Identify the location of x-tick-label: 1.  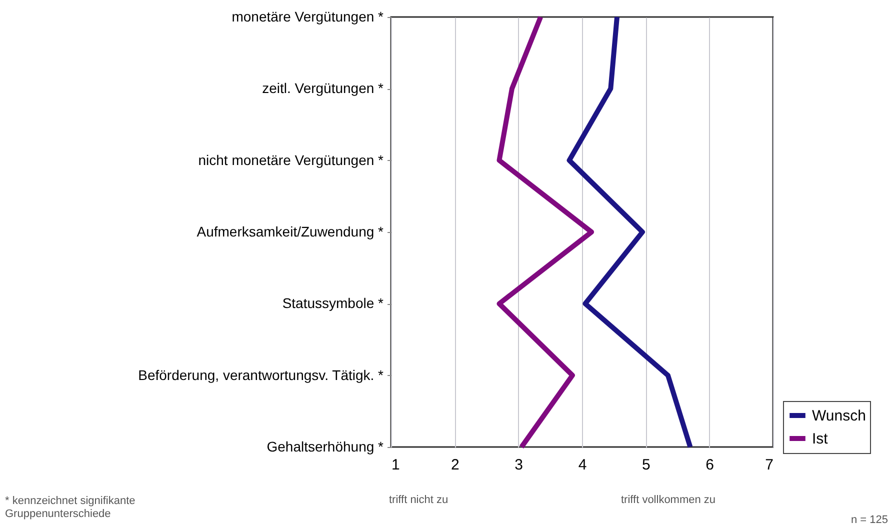
(396, 465).